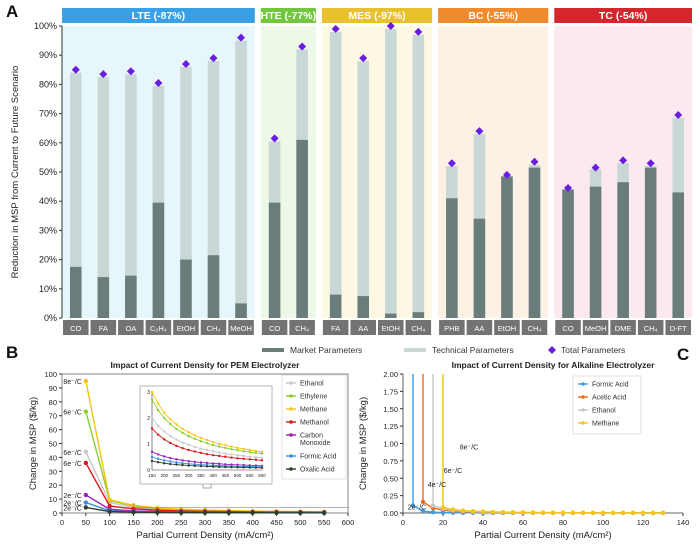 The image size is (697, 555). I want to click on electron-label: 2e⁻/C, so click(72, 504).